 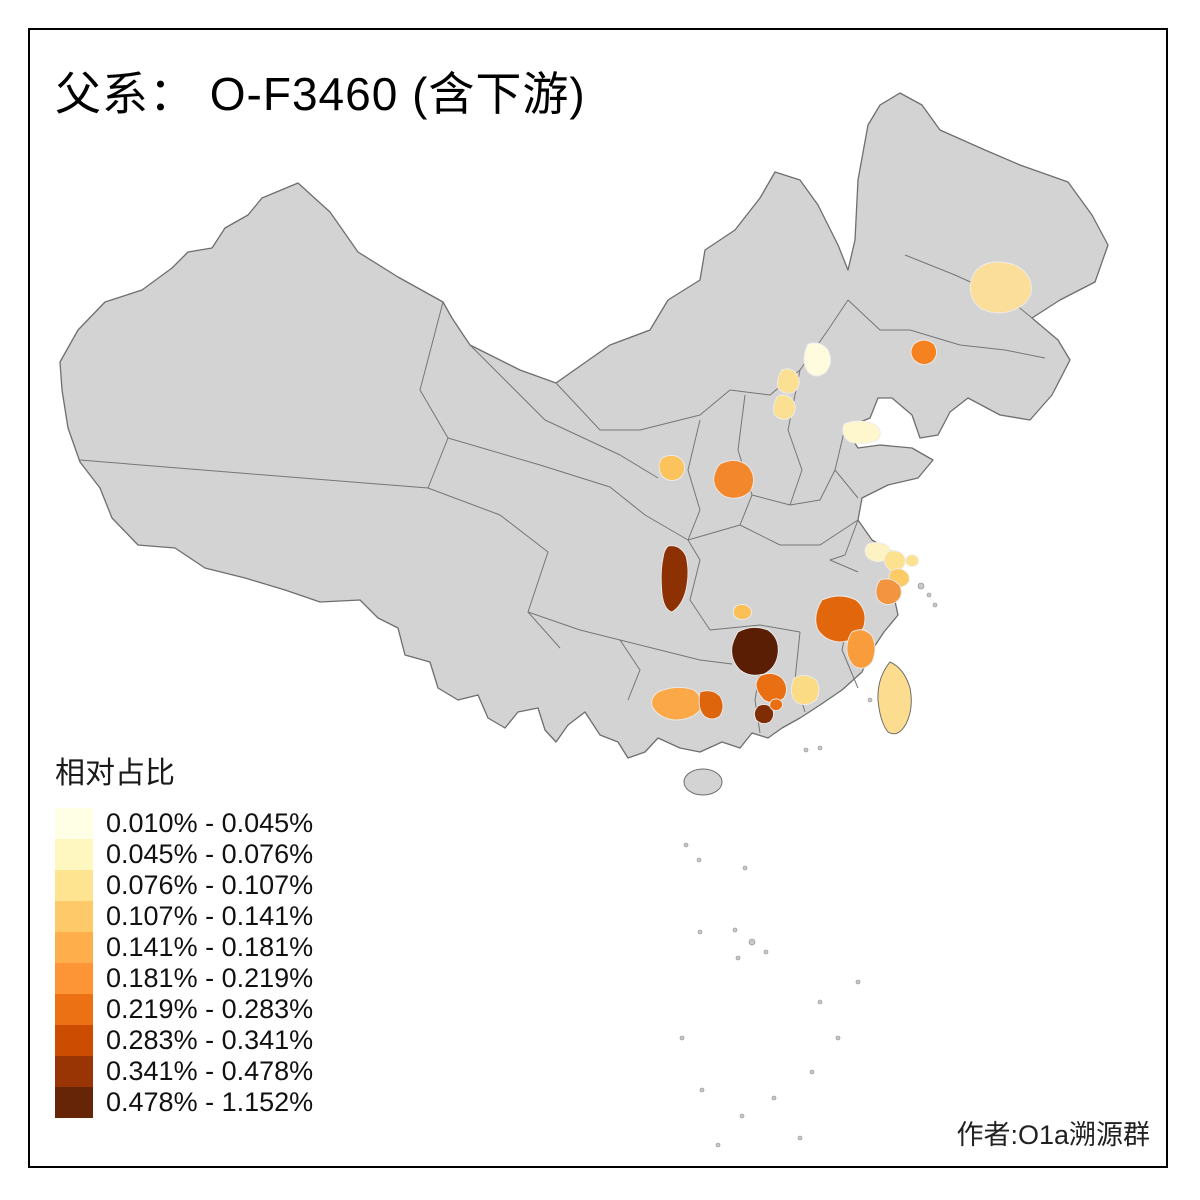 I want to click on legend-label: 0.076% - 0.107%, so click(x=210, y=885).